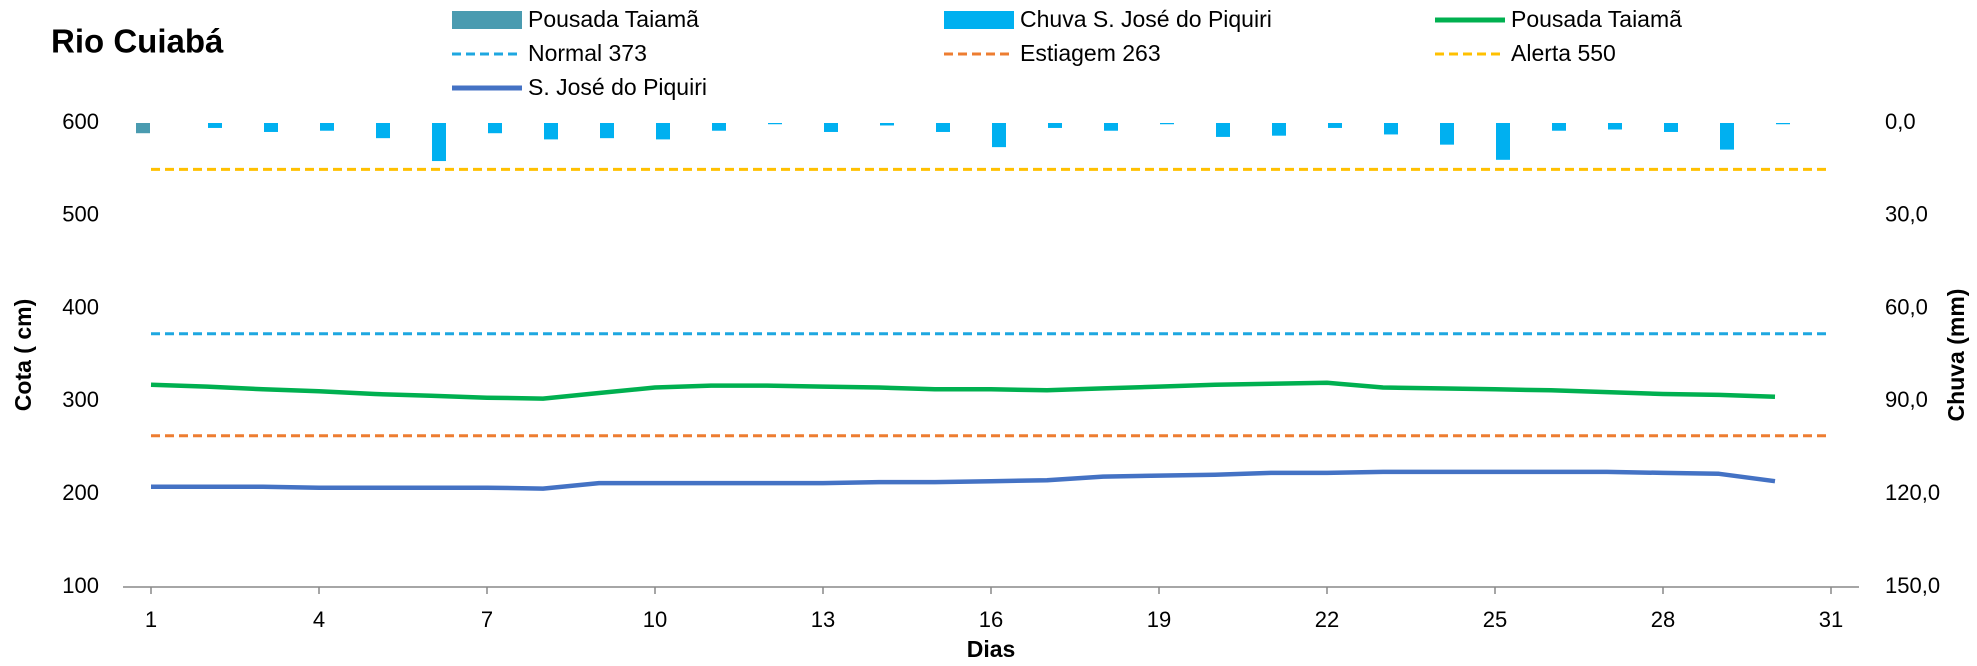 This screenshot has width=1977, height=666. Describe the element at coordinates (1146, 19) in the screenshot. I see `legend-label: Chuva S. José do Piquiri` at that location.